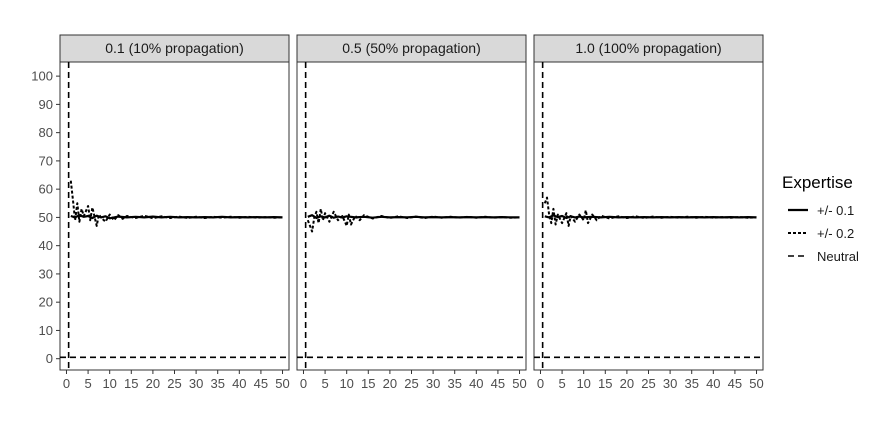 This screenshot has height=430, width=880. What do you see at coordinates (46, 302) in the screenshot?
I see `y-tick-label: 20` at bounding box center [46, 302].